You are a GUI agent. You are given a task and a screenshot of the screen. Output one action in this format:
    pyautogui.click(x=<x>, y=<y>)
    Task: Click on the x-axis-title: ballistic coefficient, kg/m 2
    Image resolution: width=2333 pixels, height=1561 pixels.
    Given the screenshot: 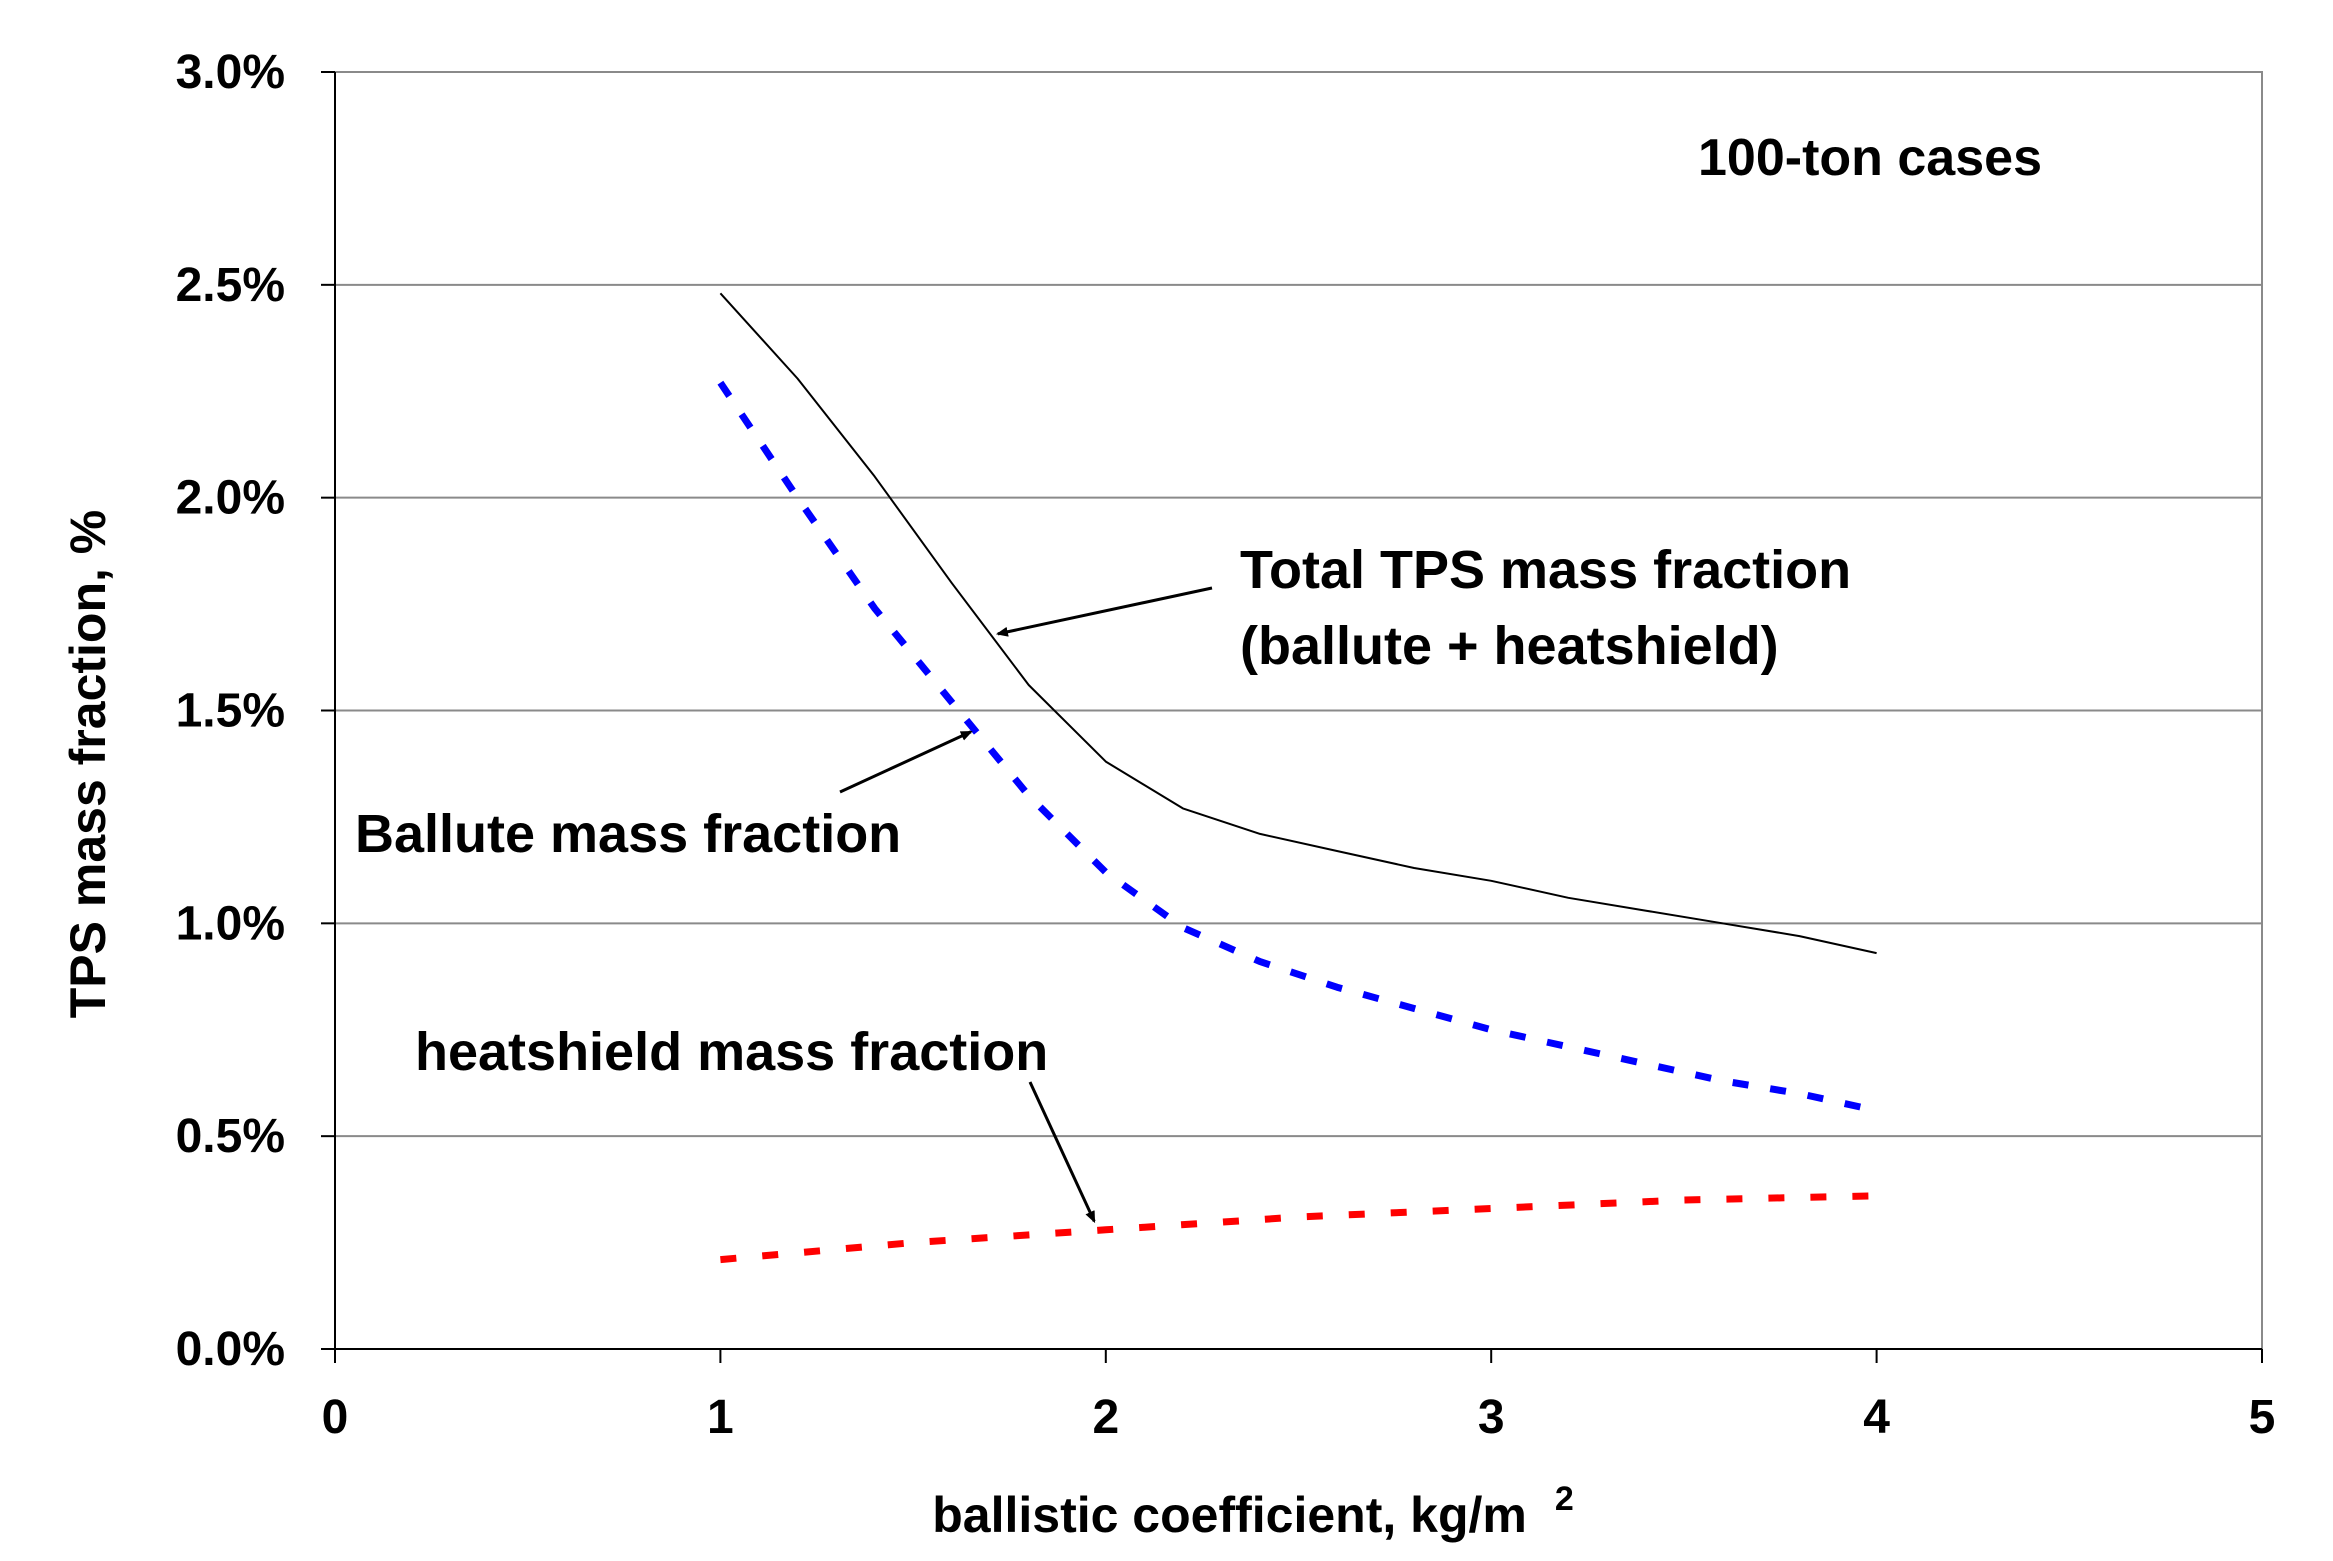 What is the action you would take?
    pyautogui.click(x=1253, y=1511)
    